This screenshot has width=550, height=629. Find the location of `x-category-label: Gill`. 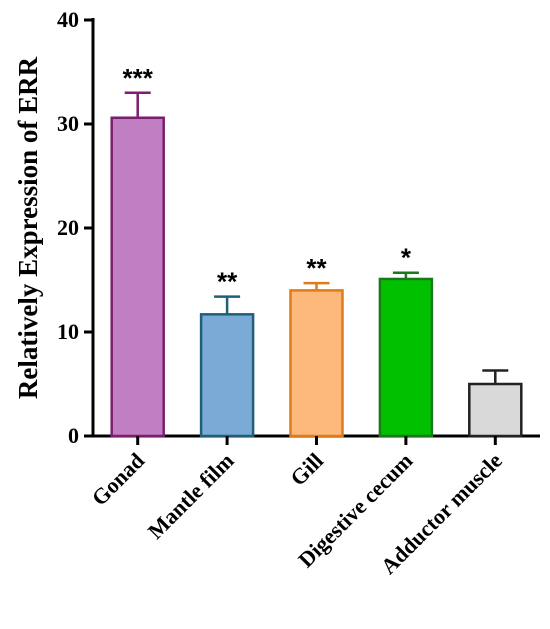

x-category-label: Gill is located at coordinates (306, 469).